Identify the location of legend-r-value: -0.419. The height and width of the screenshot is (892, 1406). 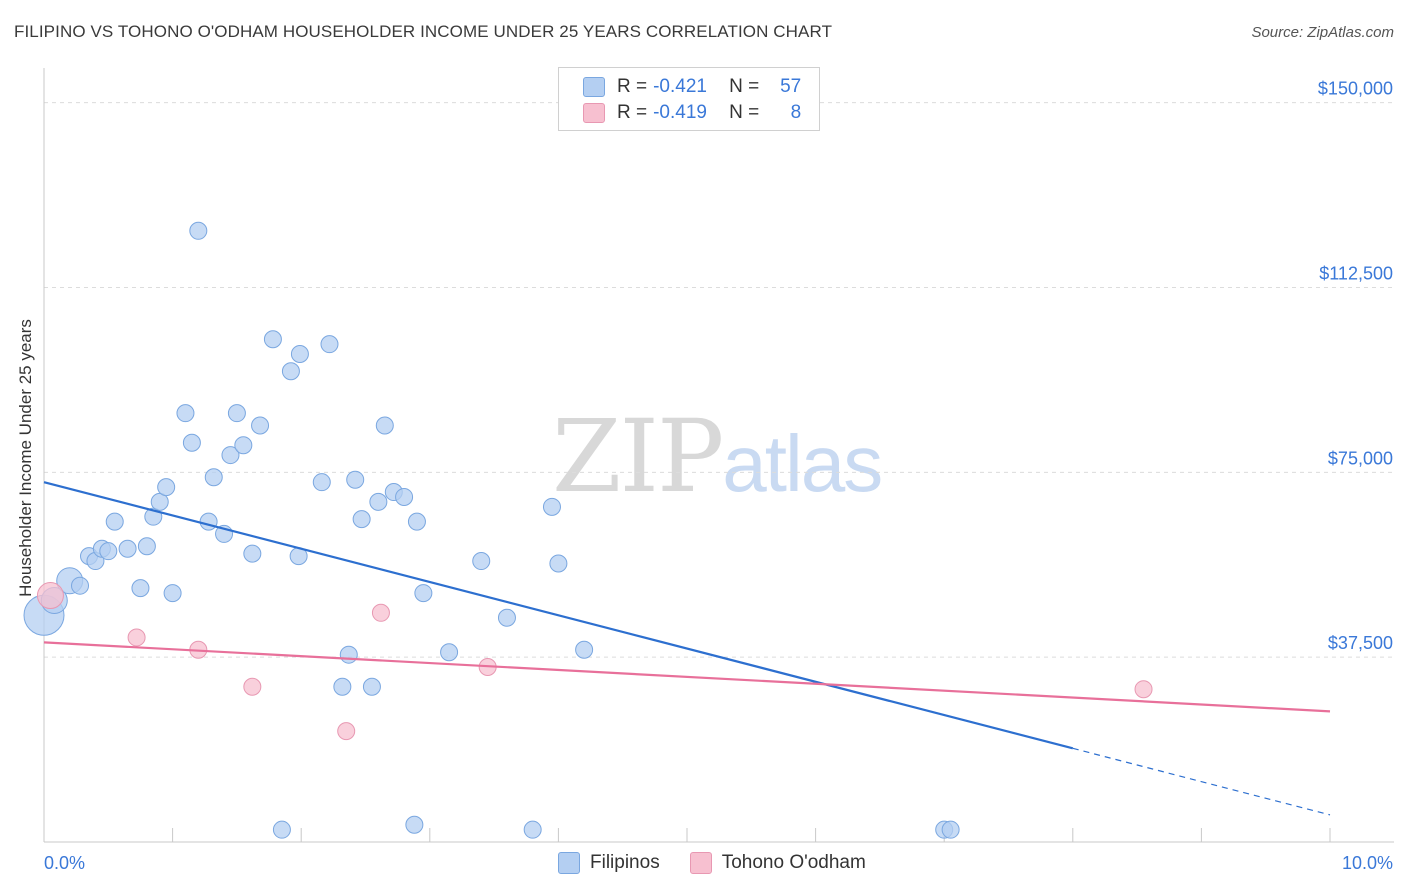
(680, 112).